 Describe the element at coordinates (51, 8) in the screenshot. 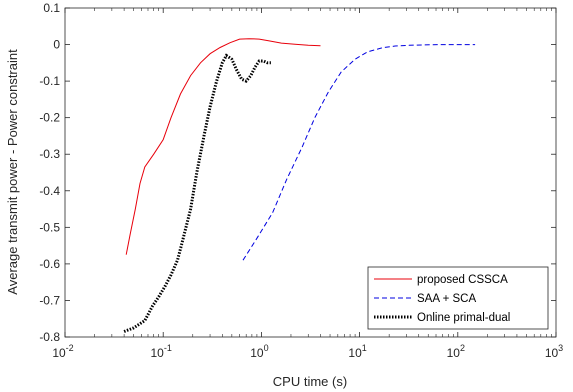

I see `y-tick-label: 0.1` at that location.